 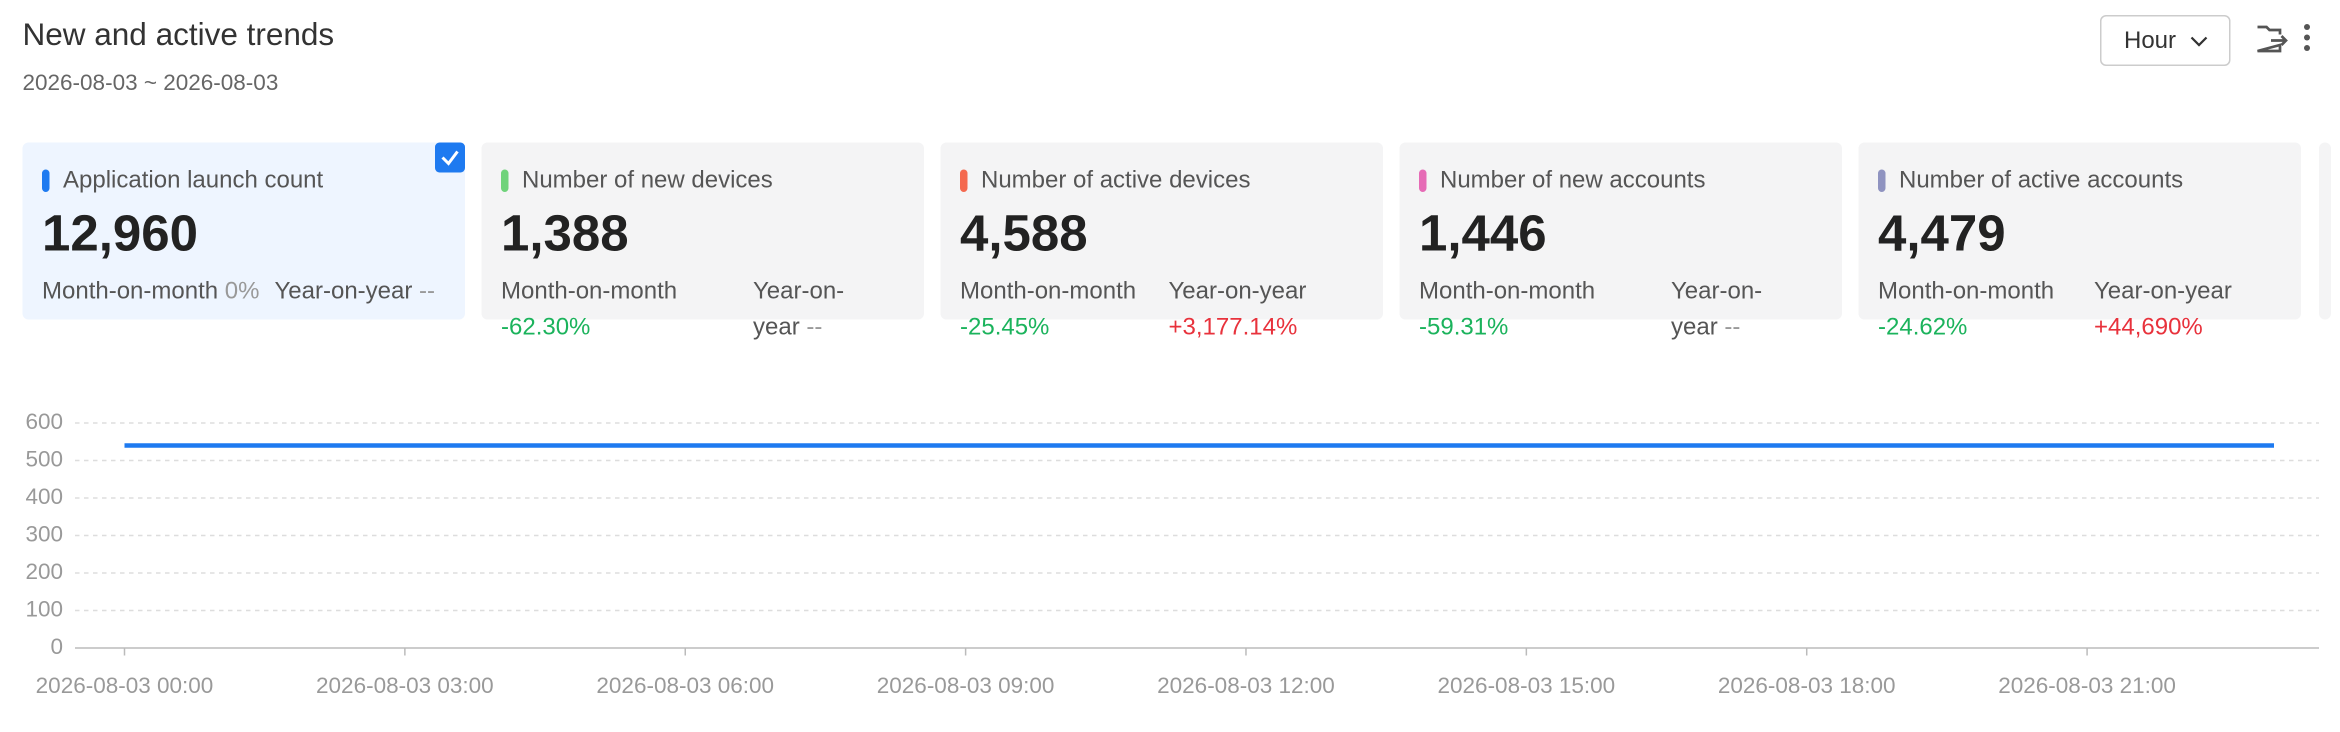 I want to click on x-tick-label: 2026-08-03 03:00, so click(x=405, y=685).